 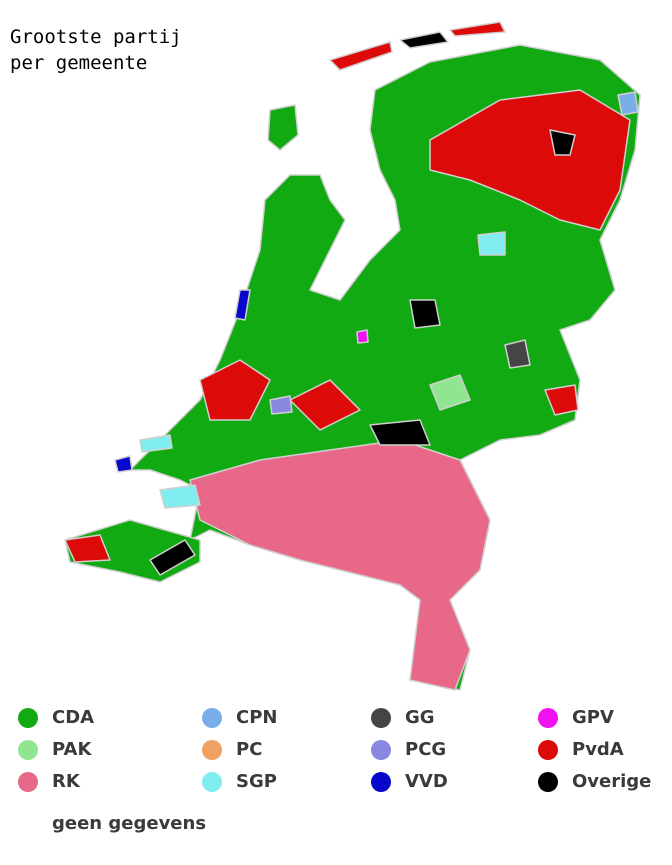 What do you see at coordinates (73, 717) in the screenshot?
I see `legend-label: CDA` at bounding box center [73, 717].